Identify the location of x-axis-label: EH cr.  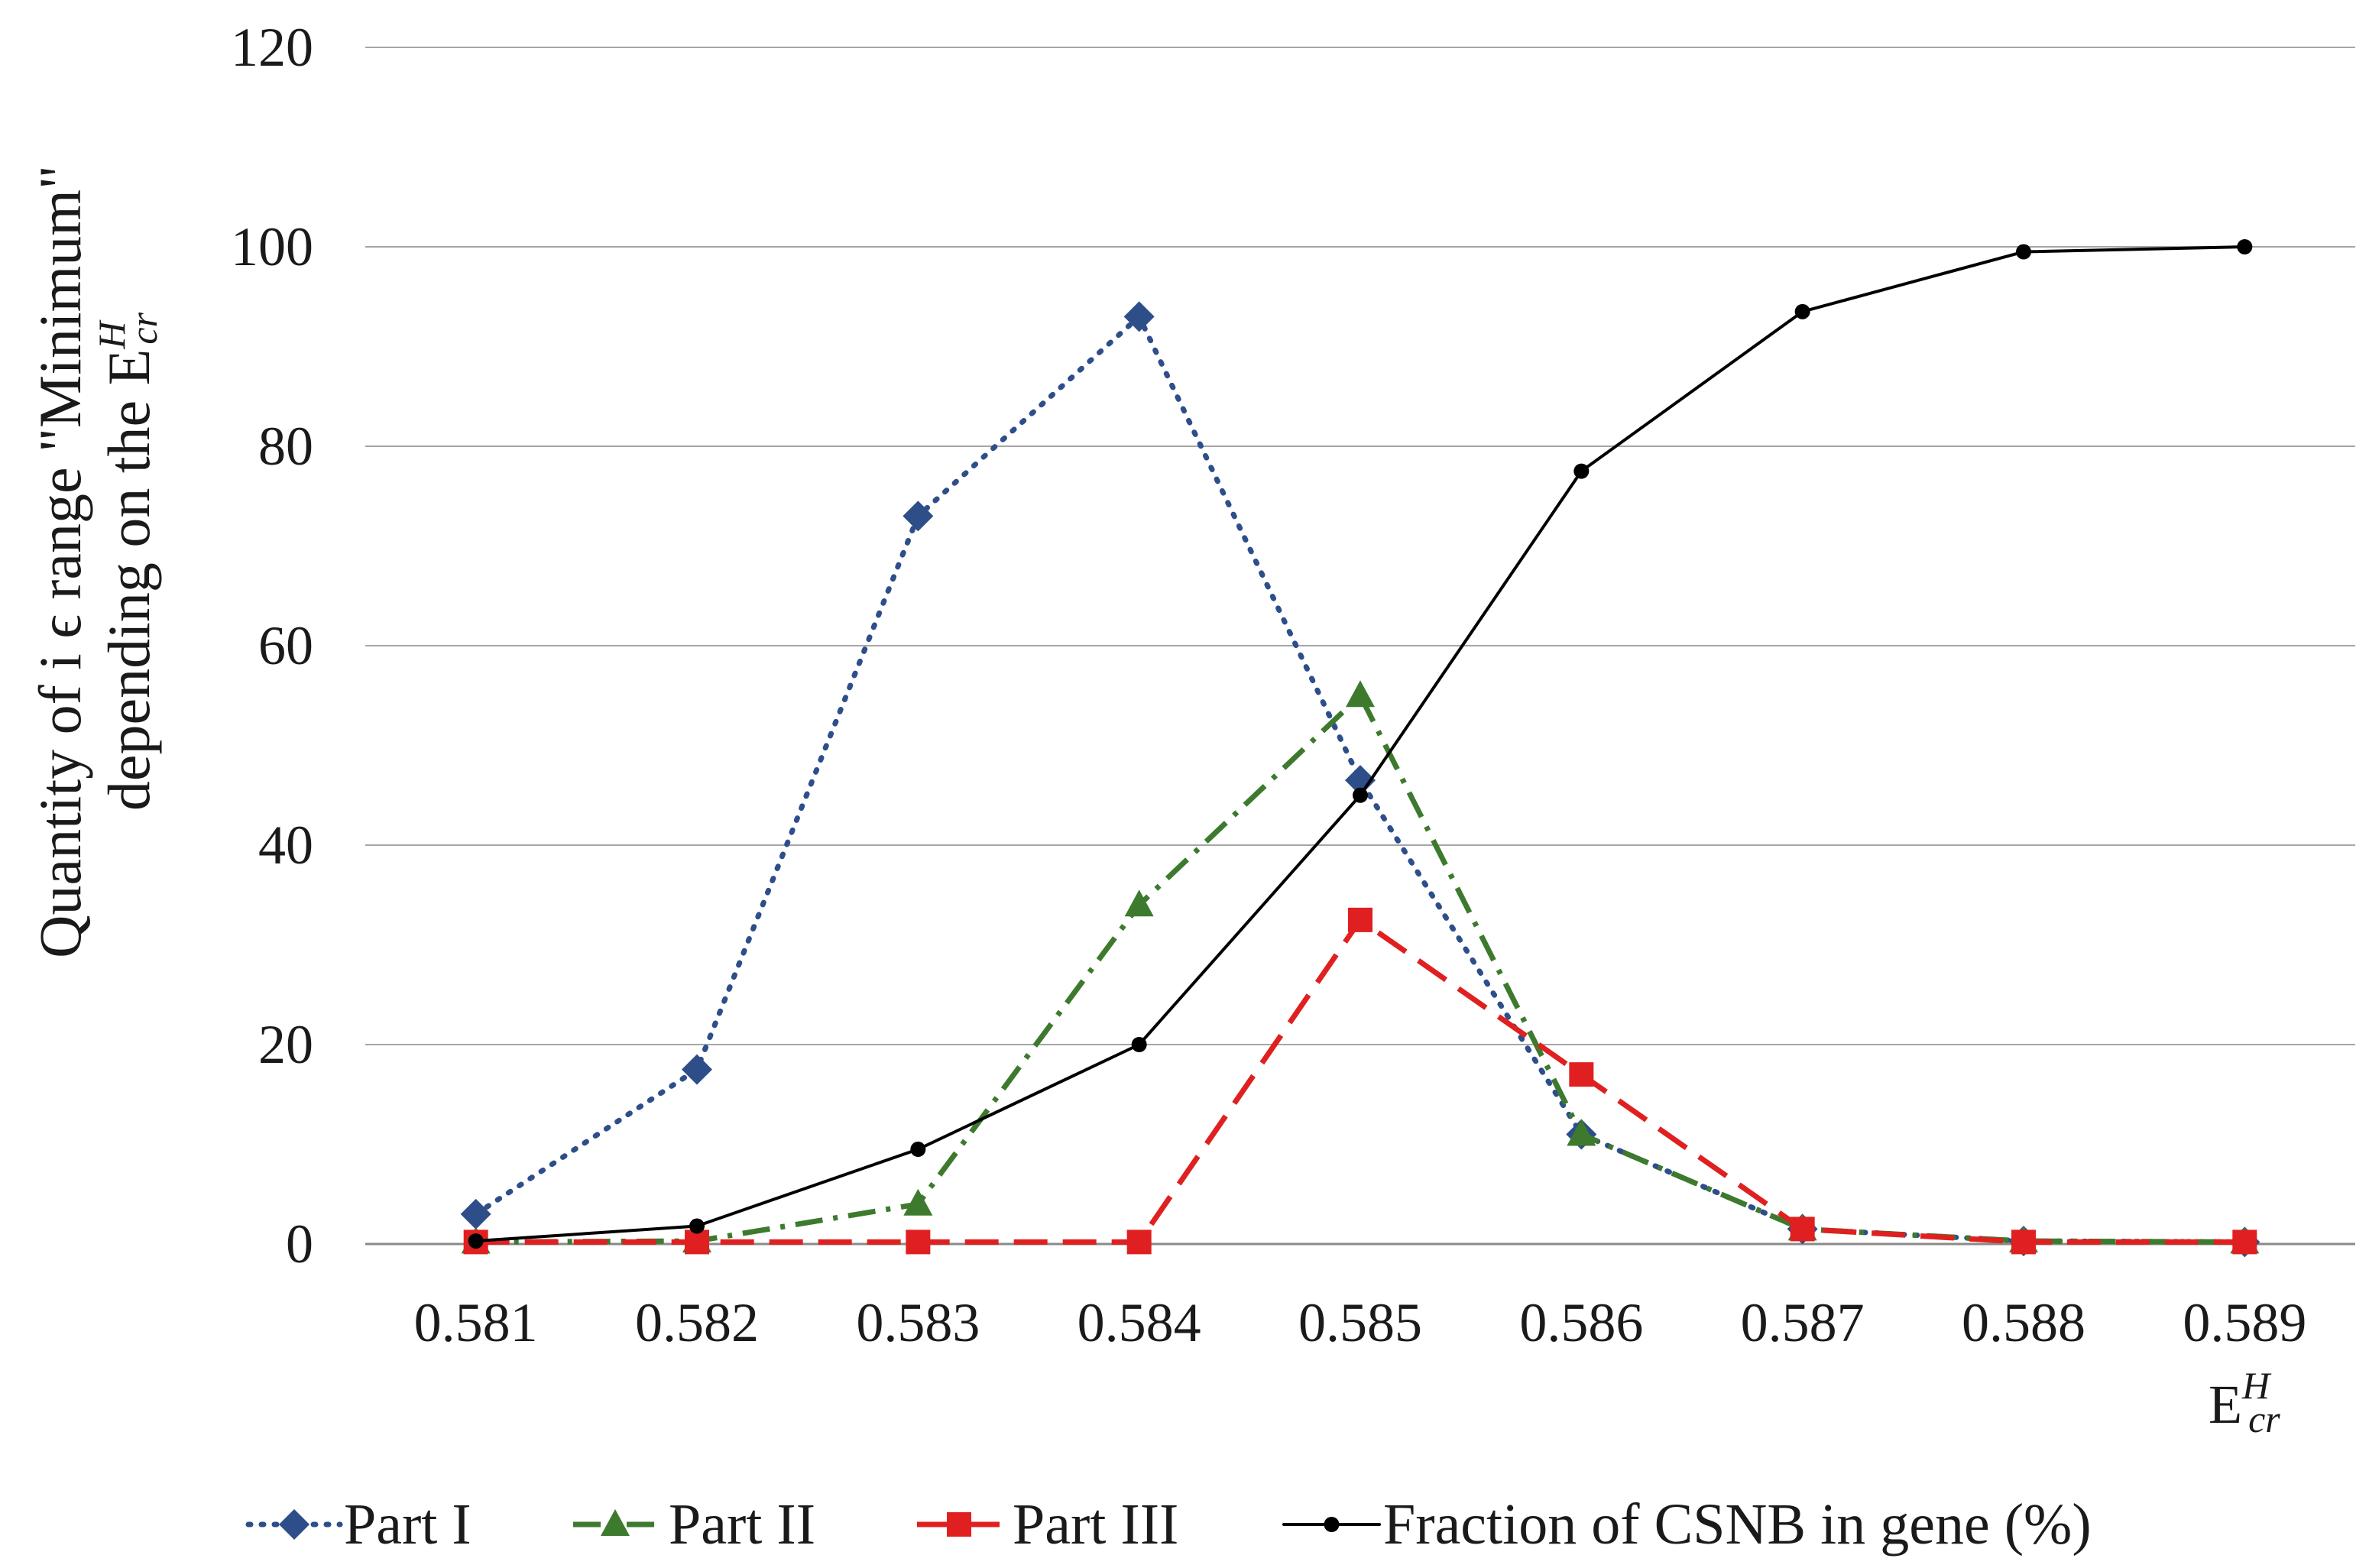
(2244, 1402).